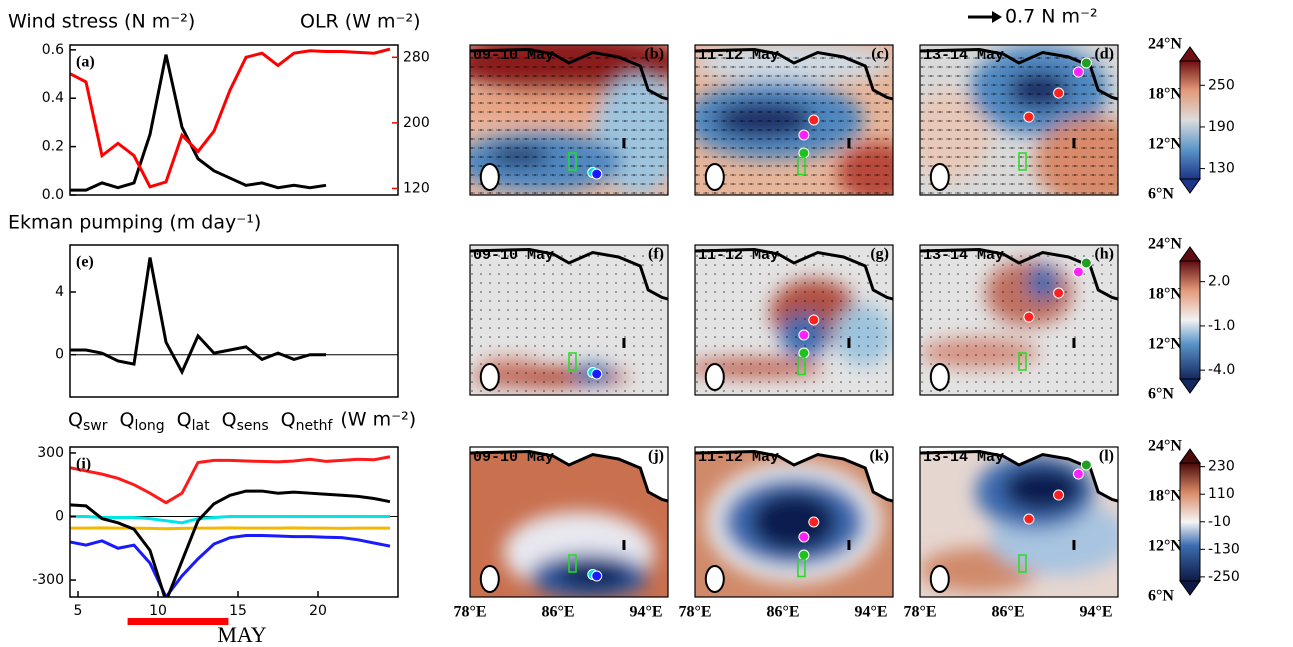 This screenshot has height=647, width=1293. Describe the element at coordinates (53, 195) in the screenshot. I see `y-tick-label: 0.0` at that location.